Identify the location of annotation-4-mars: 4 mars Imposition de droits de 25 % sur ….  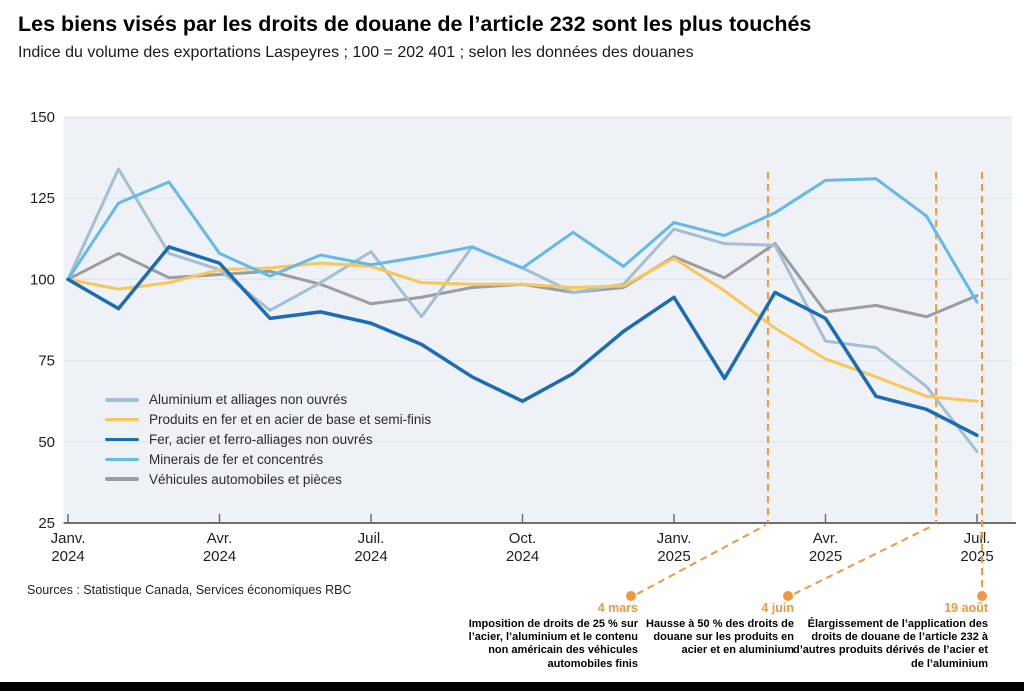
(553, 636).